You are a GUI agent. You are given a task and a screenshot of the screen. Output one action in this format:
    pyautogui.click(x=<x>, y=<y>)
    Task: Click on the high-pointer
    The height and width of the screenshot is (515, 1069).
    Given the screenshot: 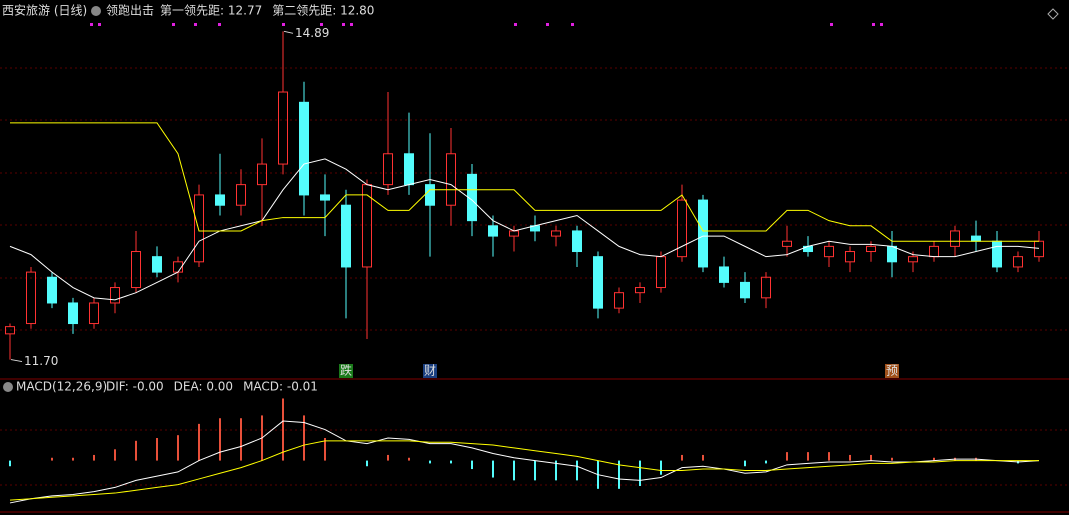 What is the action you would take?
    pyautogui.click(x=288, y=32)
    